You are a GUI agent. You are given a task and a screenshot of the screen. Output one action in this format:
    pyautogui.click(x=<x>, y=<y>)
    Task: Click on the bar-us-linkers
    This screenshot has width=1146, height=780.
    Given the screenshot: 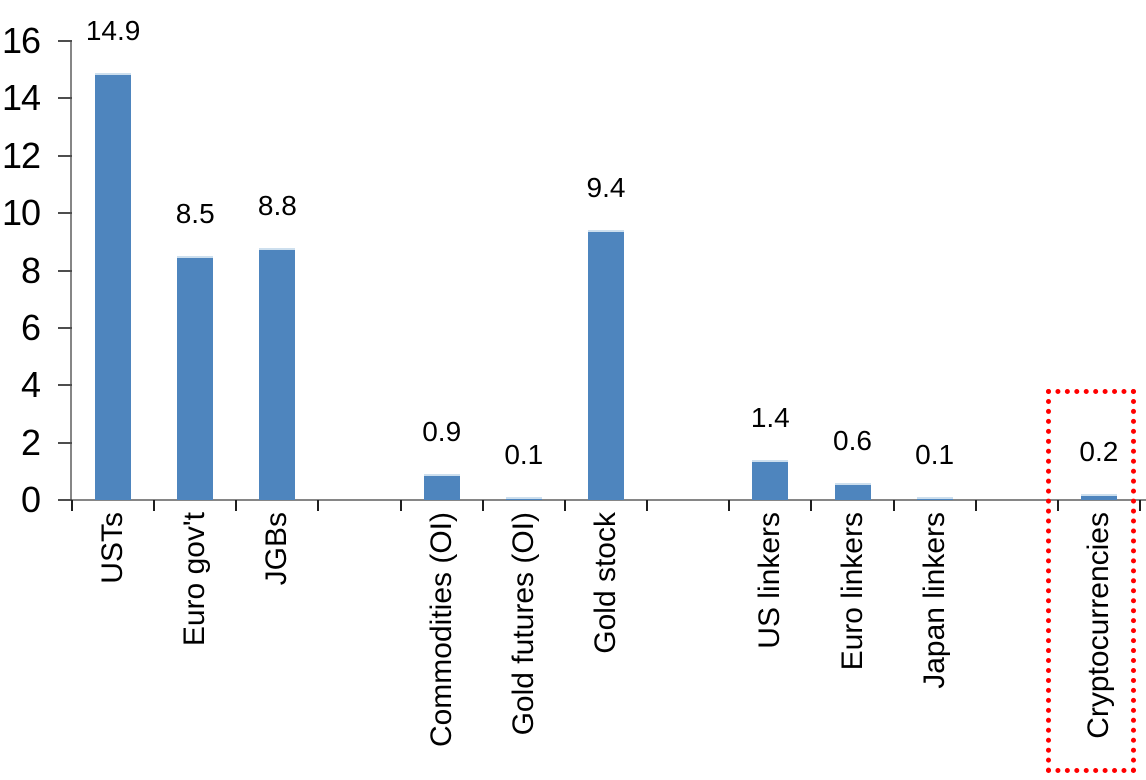 What is the action you would take?
    pyautogui.click(x=770, y=479)
    